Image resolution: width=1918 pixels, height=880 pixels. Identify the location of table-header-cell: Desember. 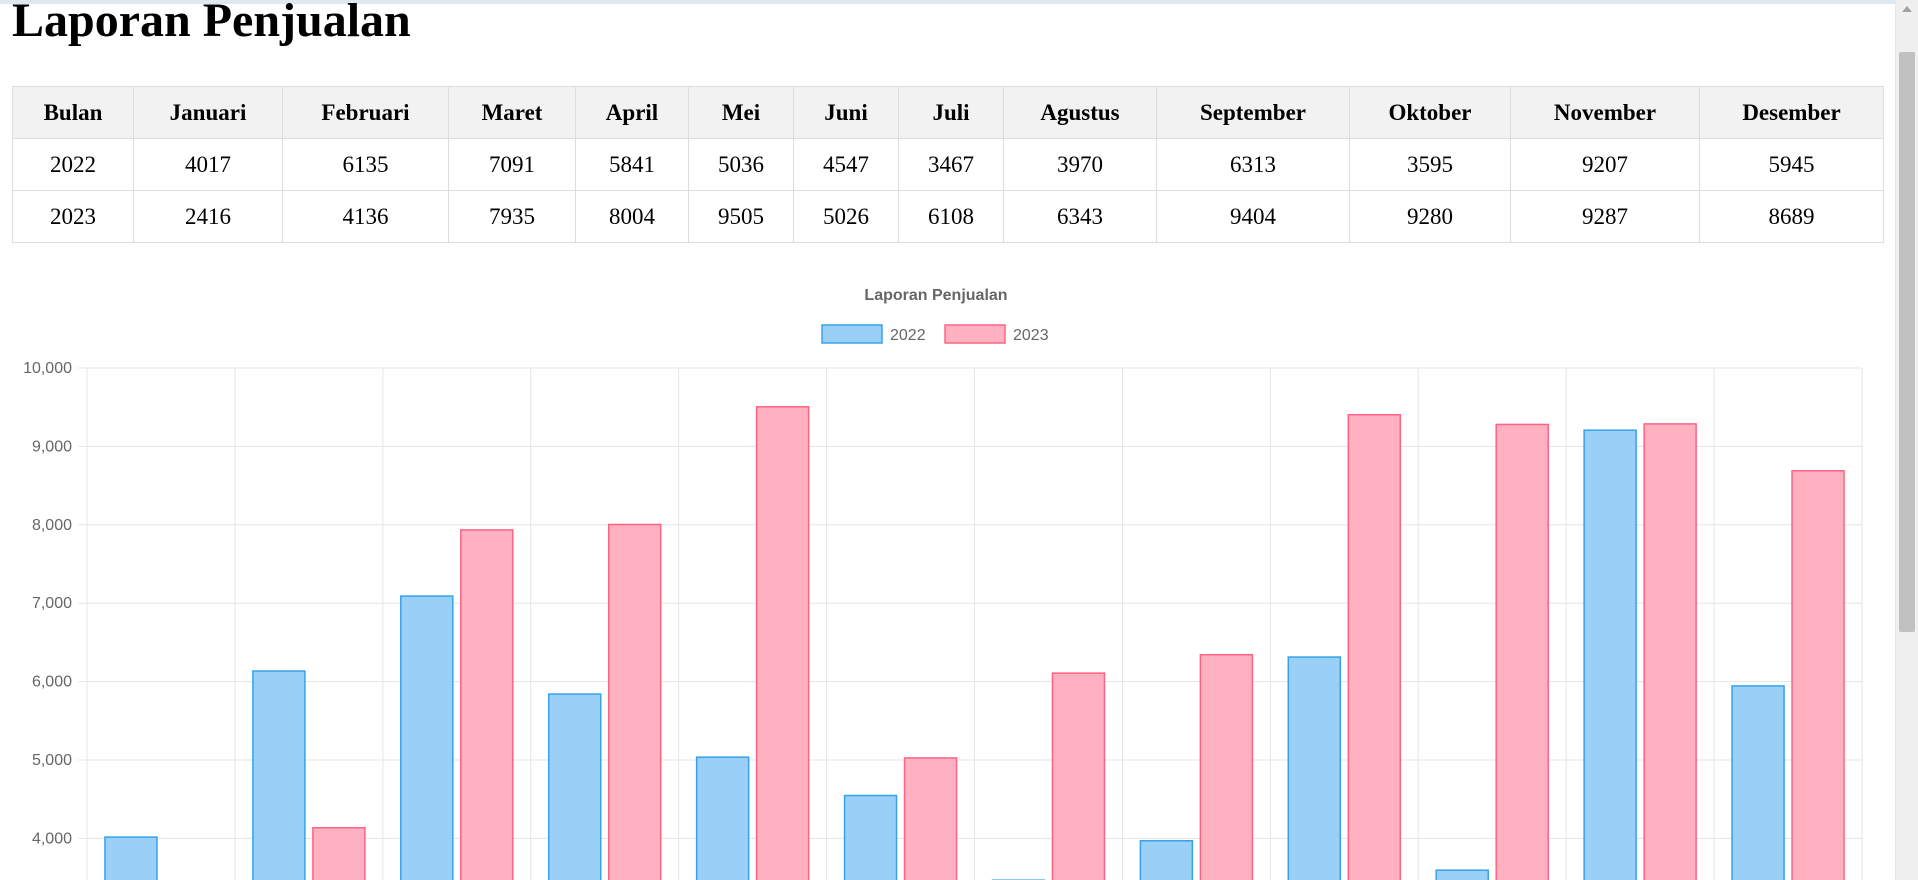
(1791, 112).